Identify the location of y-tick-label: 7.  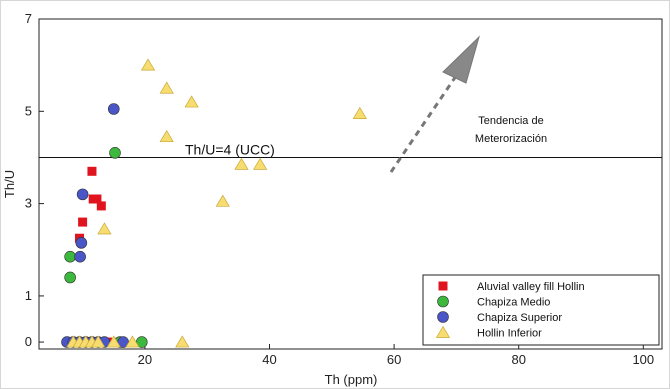
(28, 18).